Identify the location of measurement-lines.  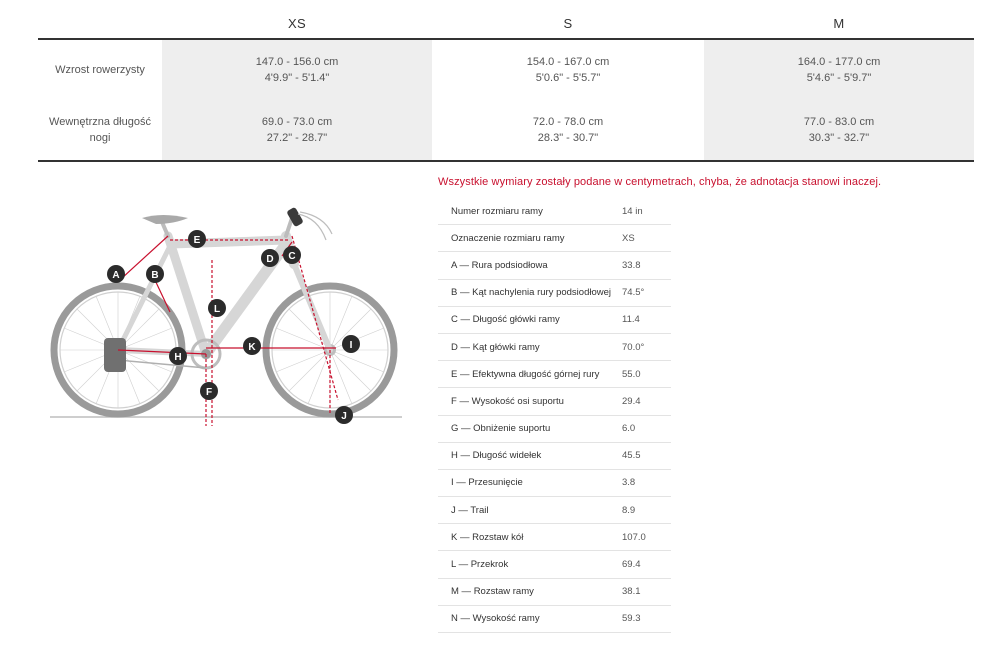
(228, 330).